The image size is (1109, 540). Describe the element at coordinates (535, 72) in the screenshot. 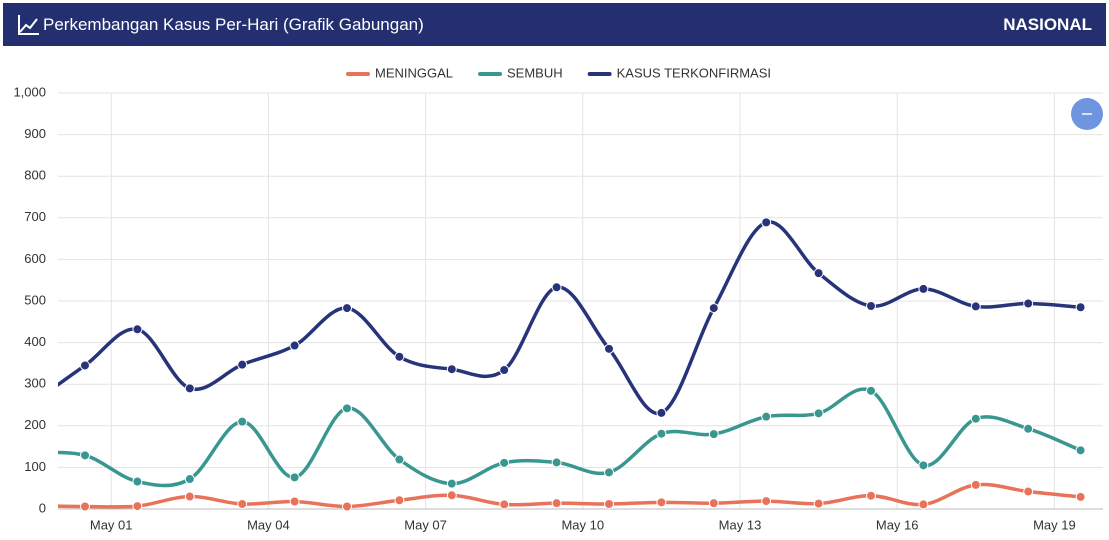

I see `legend-label: SEMBUH` at that location.